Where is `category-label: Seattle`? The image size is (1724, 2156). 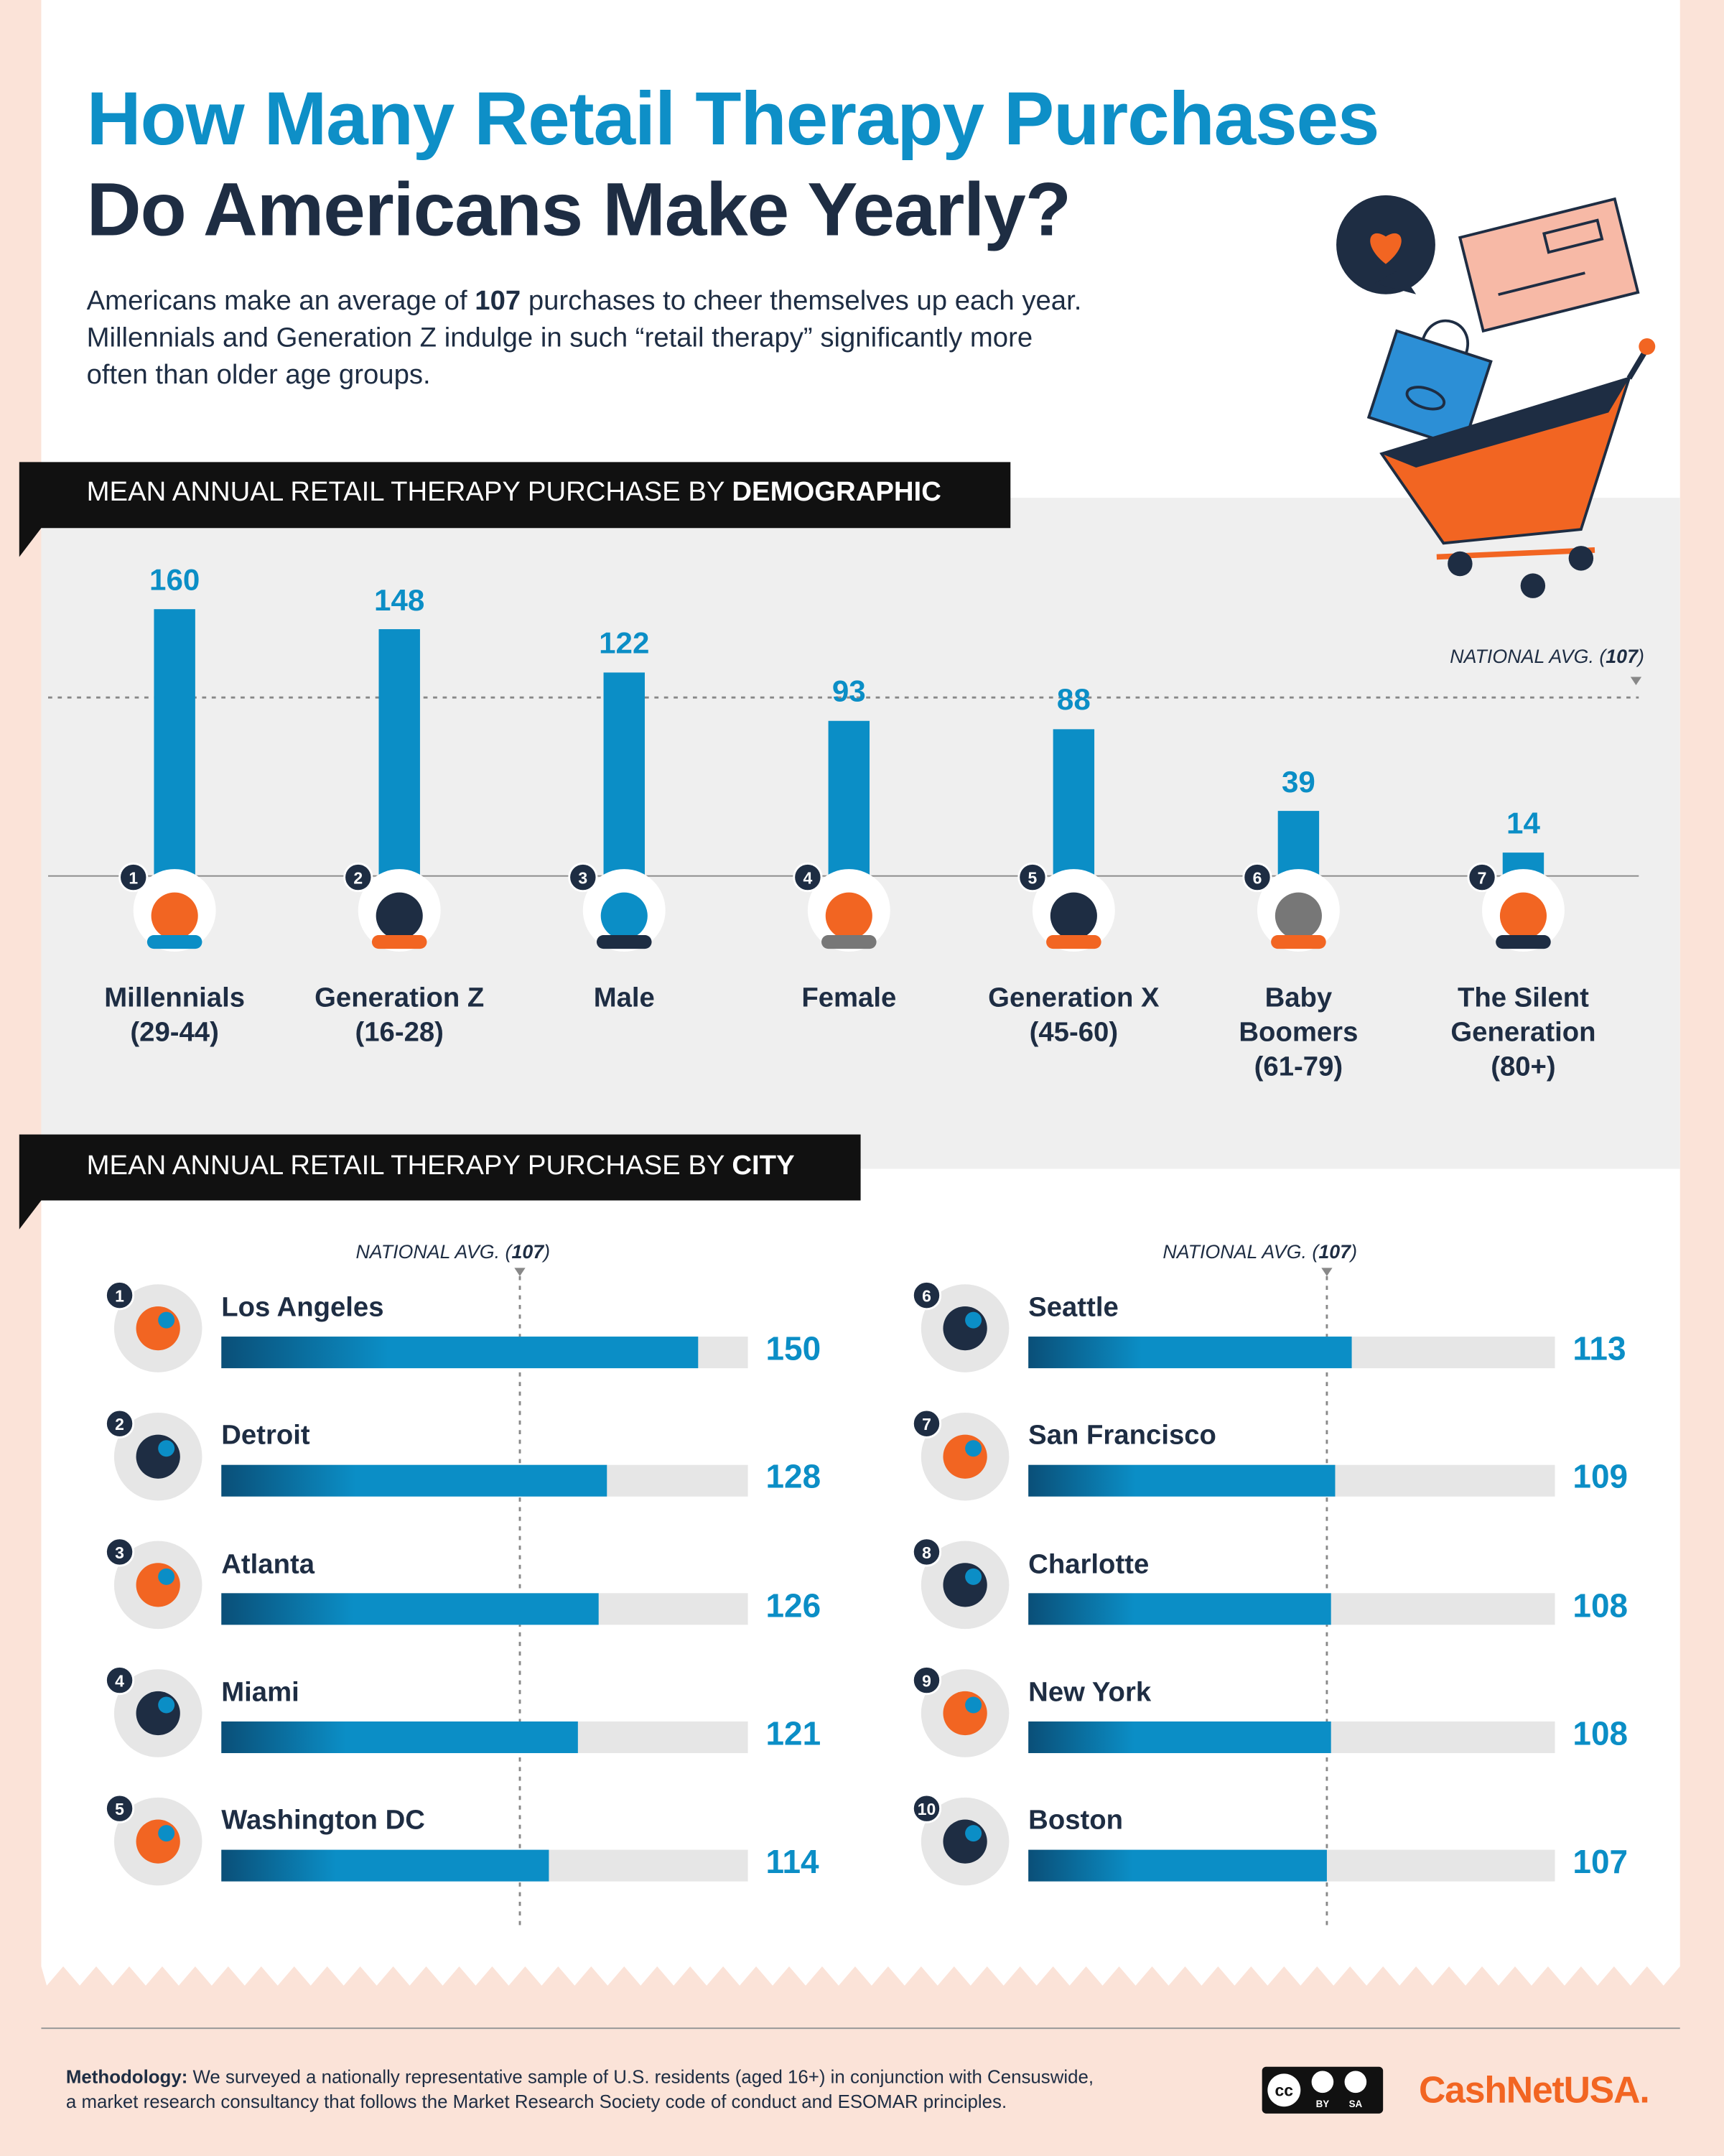 category-label: Seattle is located at coordinates (1073, 1307).